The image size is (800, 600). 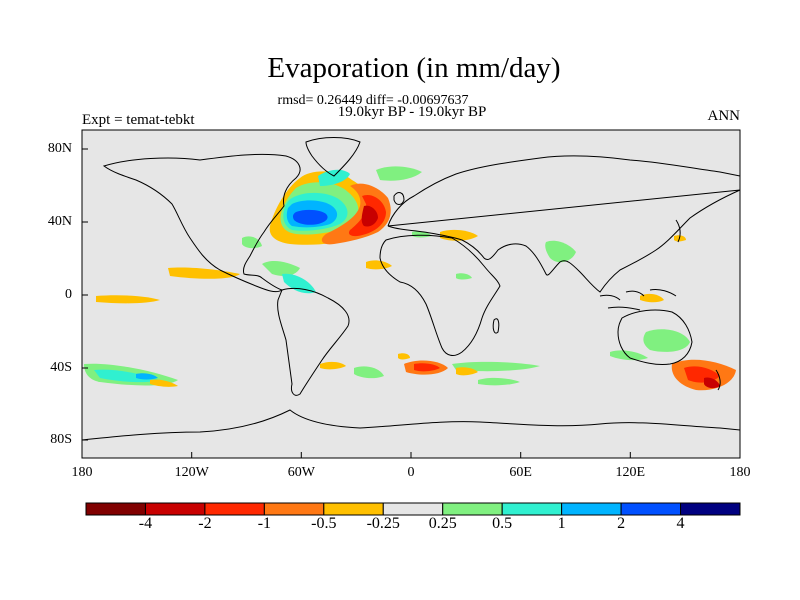 What do you see at coordinates (59, 221) in the screenshot?
I see `y-tick-label: 40N` at bounding box center [59, 221].